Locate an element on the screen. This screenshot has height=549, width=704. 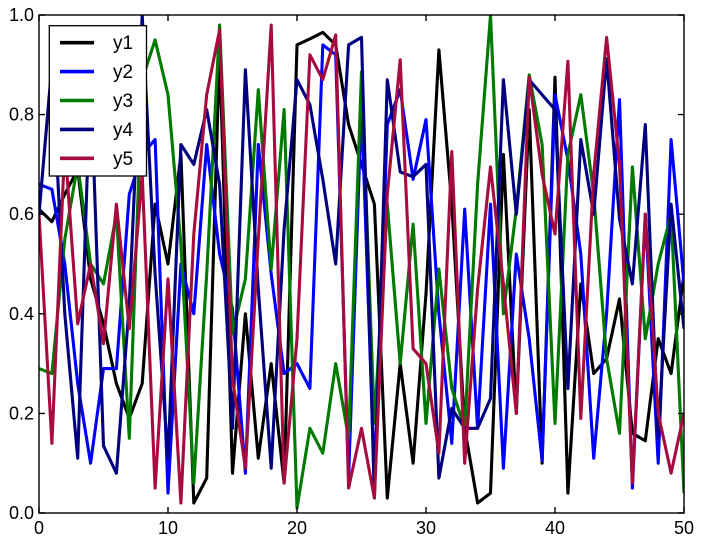
svg-text: 30 is located at coordinates (426, 528).